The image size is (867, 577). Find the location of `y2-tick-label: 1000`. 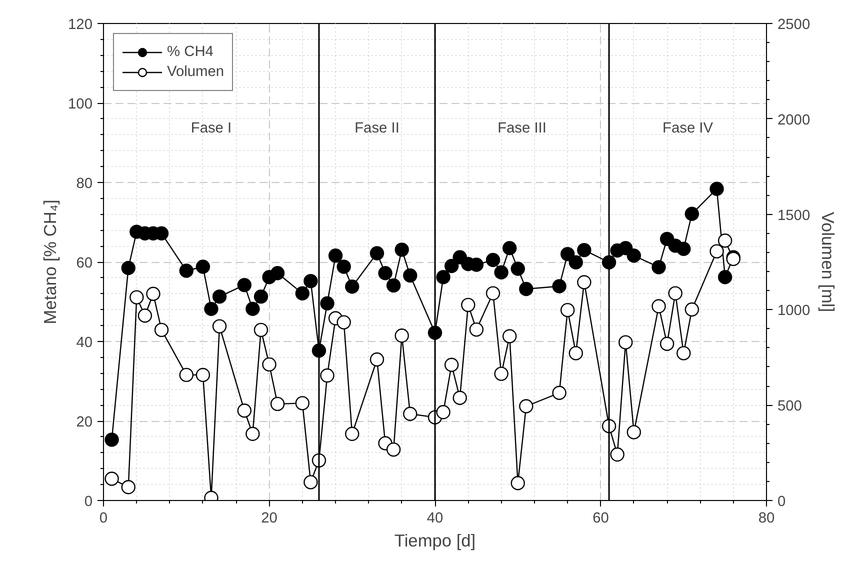

y2-tick-label: 1000 is located at coordinates (794, 311).